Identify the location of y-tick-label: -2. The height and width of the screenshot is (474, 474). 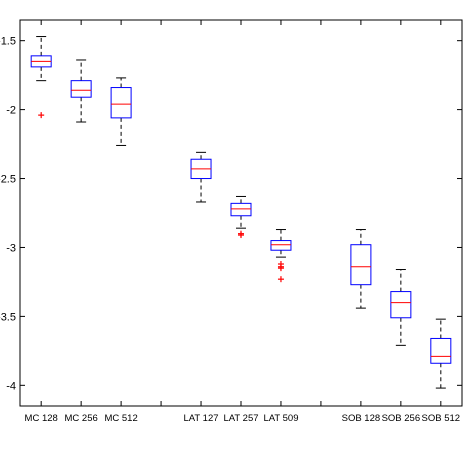
(11, 111).